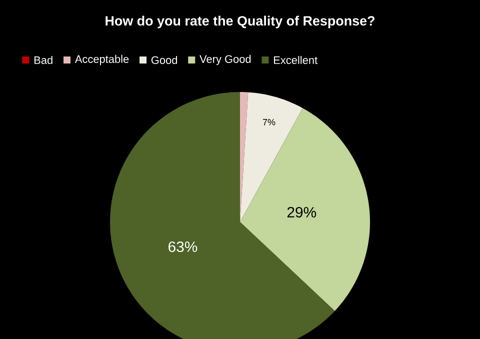 The height and width of the screenshot is (339, 480). Describe the element at coordinates (240, 22) in the screenshot. I see `chart-title: How do you rate the Quality of Response?` at that location.